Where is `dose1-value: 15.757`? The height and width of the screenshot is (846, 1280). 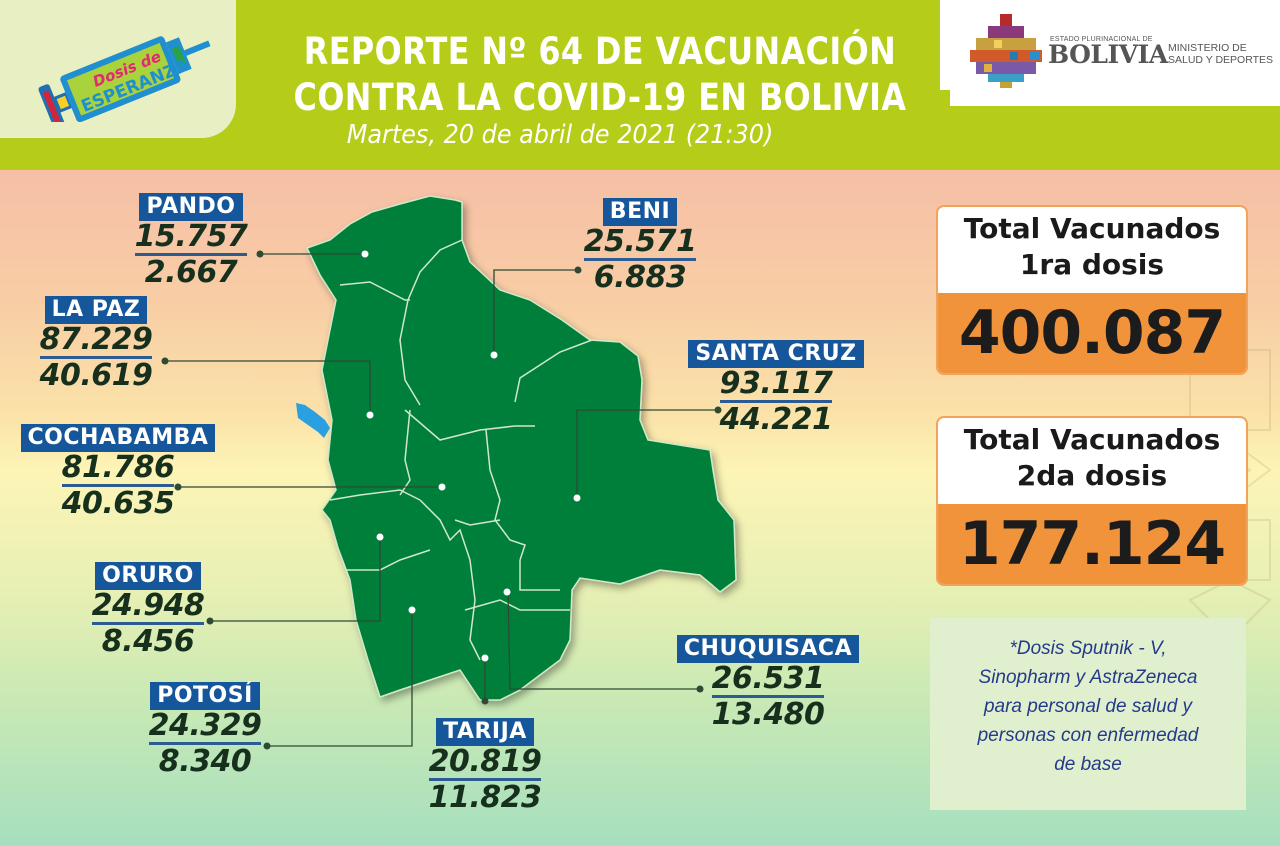 dose1-value: 15.757 is located at coordinates (191, 237).